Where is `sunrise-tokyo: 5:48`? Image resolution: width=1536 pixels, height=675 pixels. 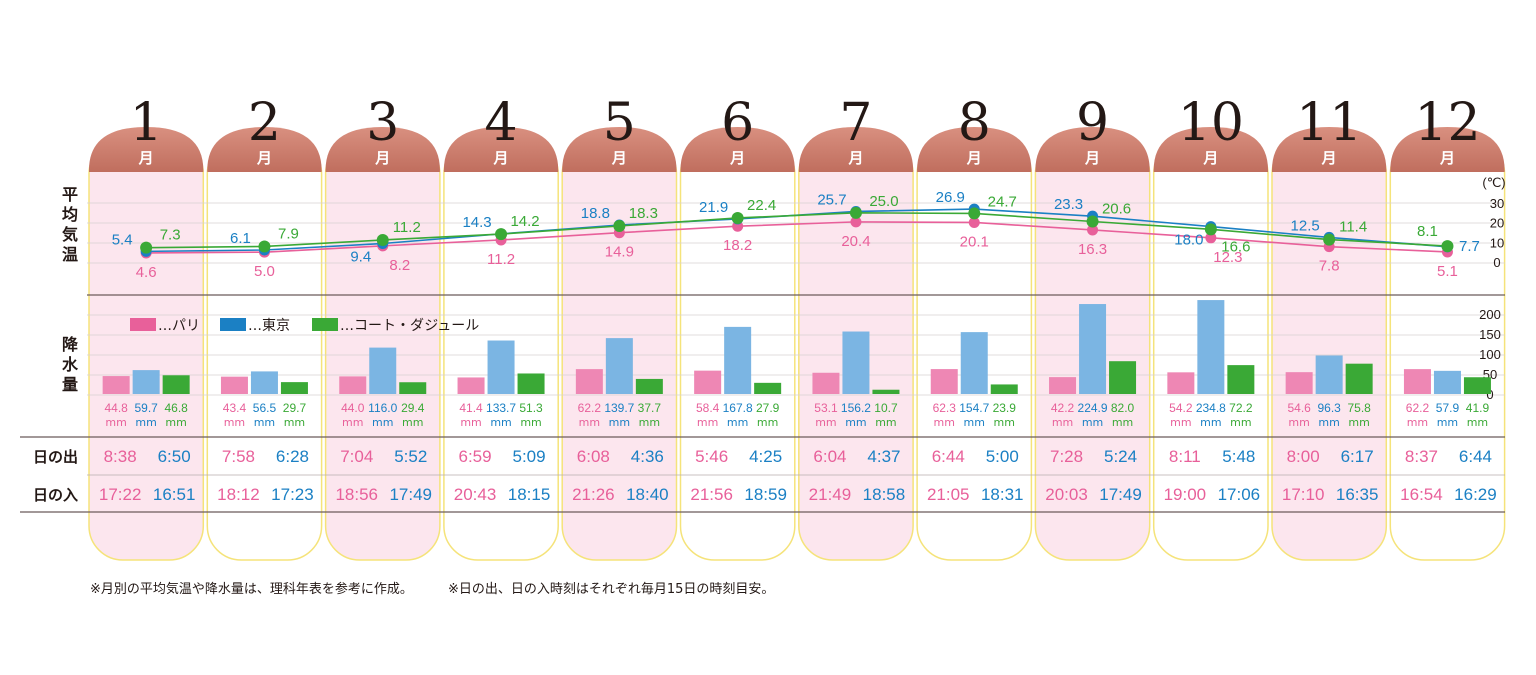 sunrise-tokyo: 5:48 is located at coordinates (1238, 456).